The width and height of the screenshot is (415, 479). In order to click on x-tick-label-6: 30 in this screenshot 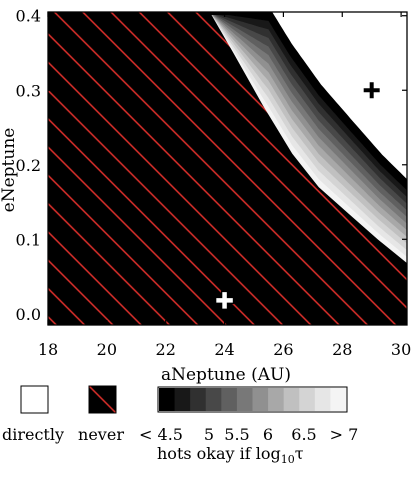, I will do `click(401, 349)`.